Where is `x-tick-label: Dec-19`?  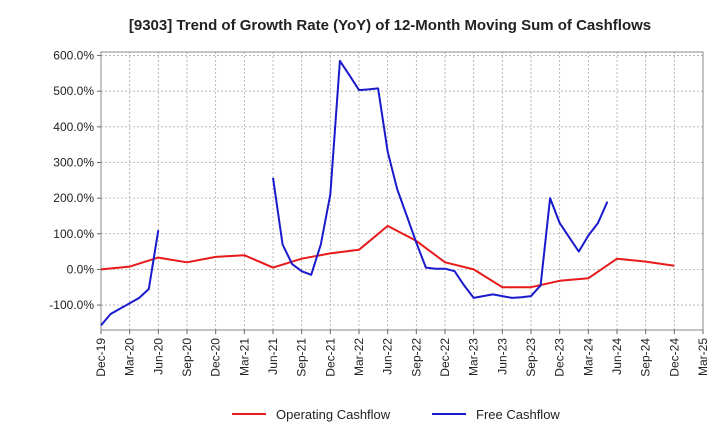 x-tick-label: Dec-19 is located at coordinates (101, 357).